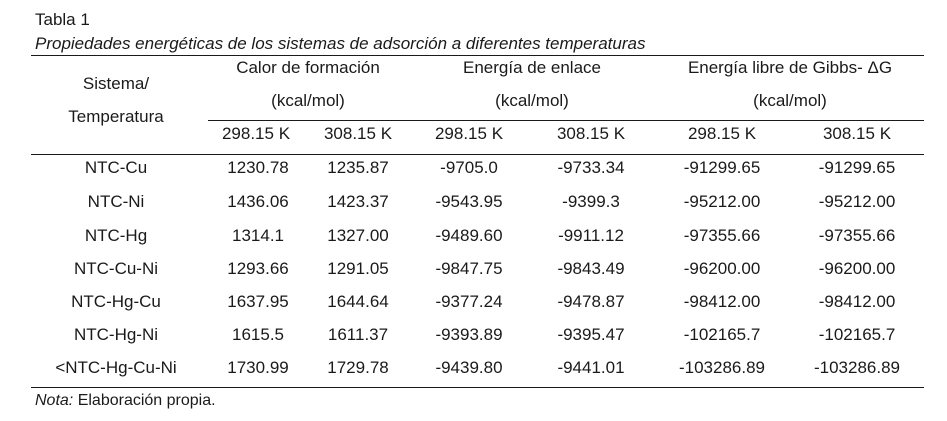 The width and height of the screenshot is (947, 421). I want to click on table-cell: 1293.66, so click(258, 268).